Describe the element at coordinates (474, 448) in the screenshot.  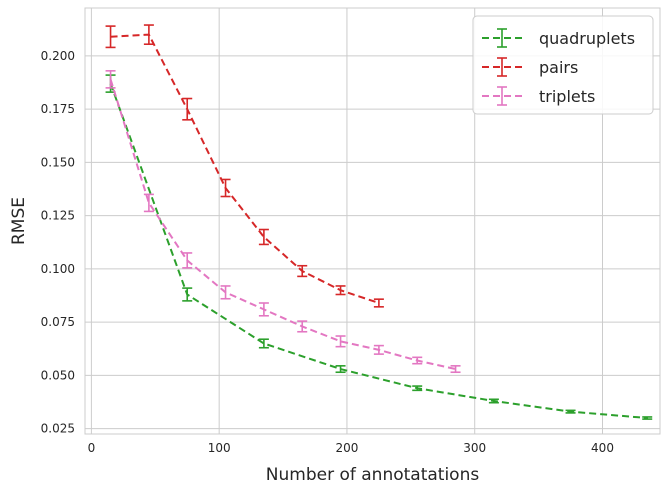
I see `x-tick-label: 300` at that location.